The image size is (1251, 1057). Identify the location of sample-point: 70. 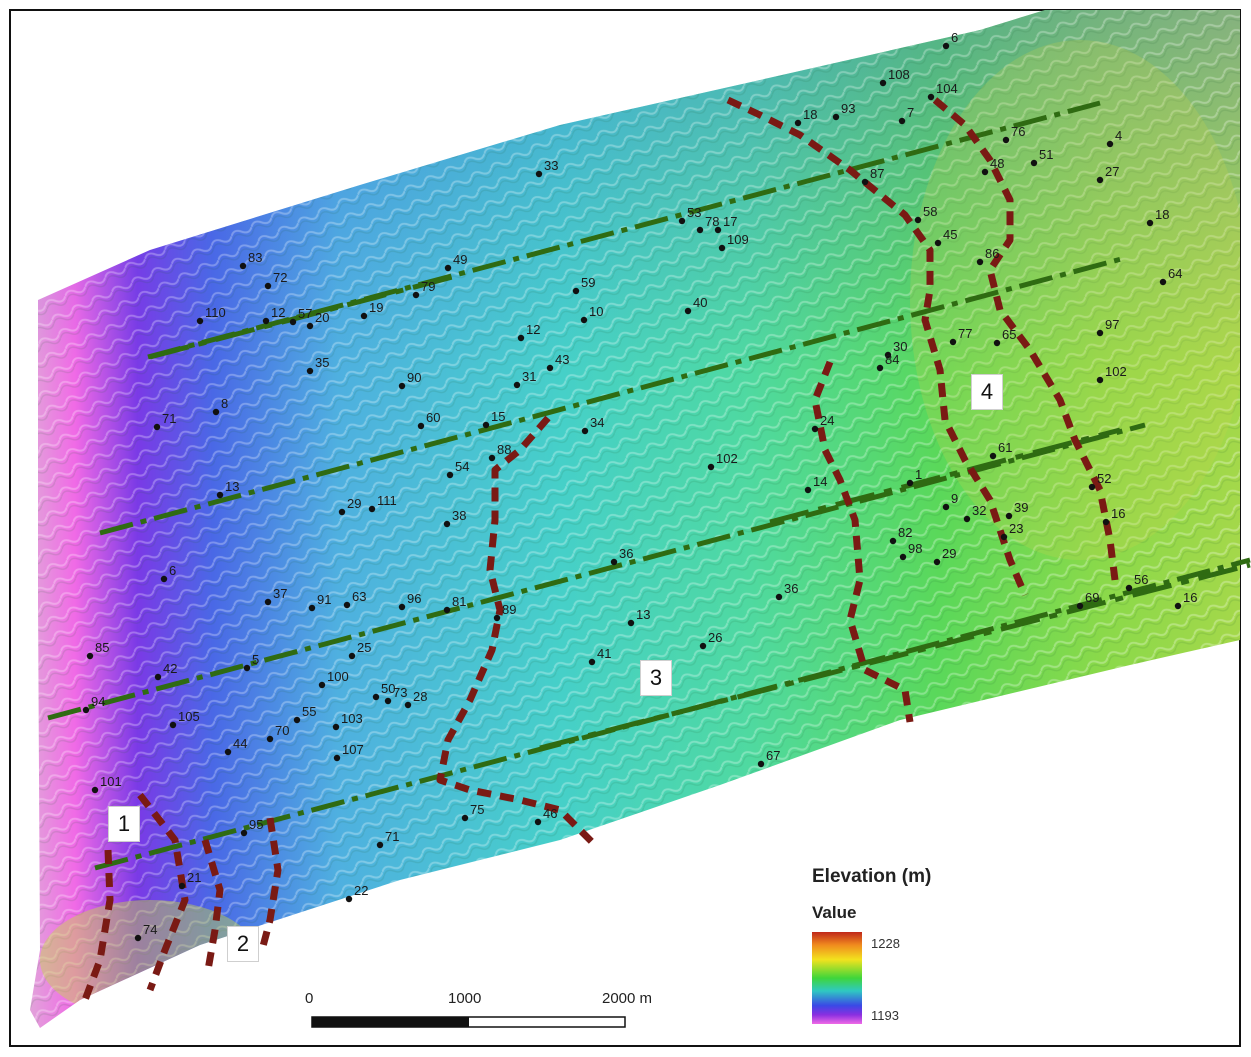
(277, 733).